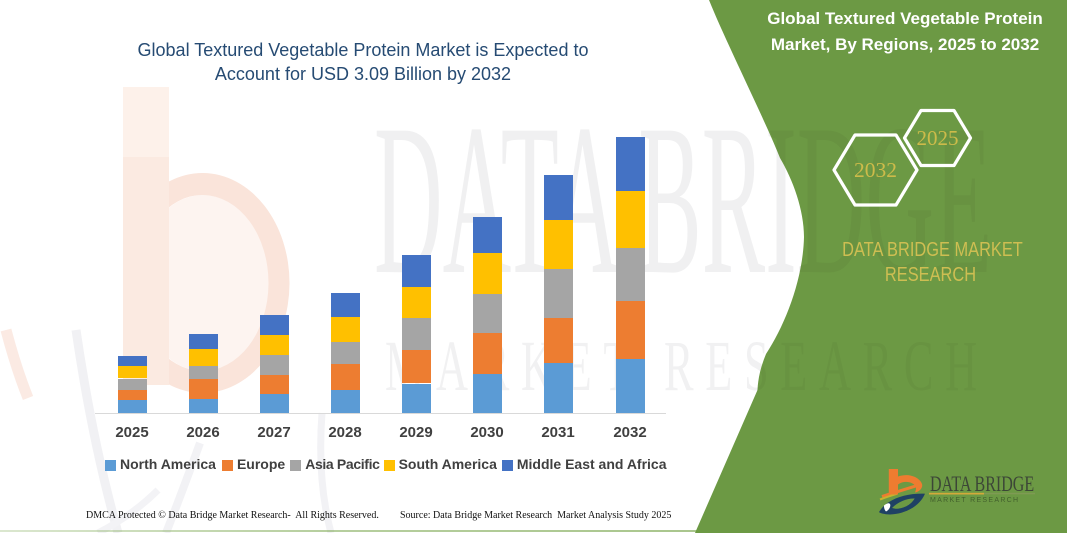 This screenshot has width=1067, height=533. Describe the element at coordinates (982, 485) in the screenshot. I see `svg-text: DATA BRIDGE` at that location.